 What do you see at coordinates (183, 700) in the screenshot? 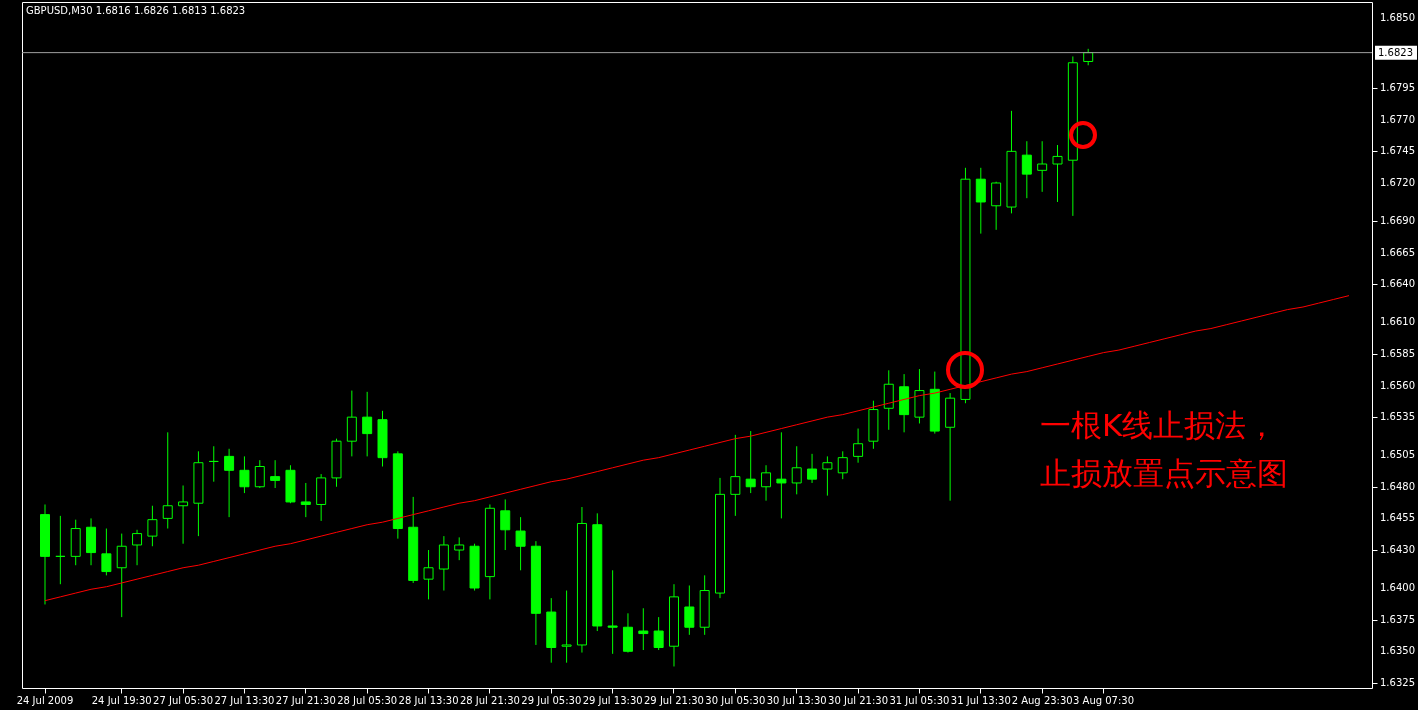
I see `x-tick-label: 27 Jul 05:30` at bounding box center [183, 700].